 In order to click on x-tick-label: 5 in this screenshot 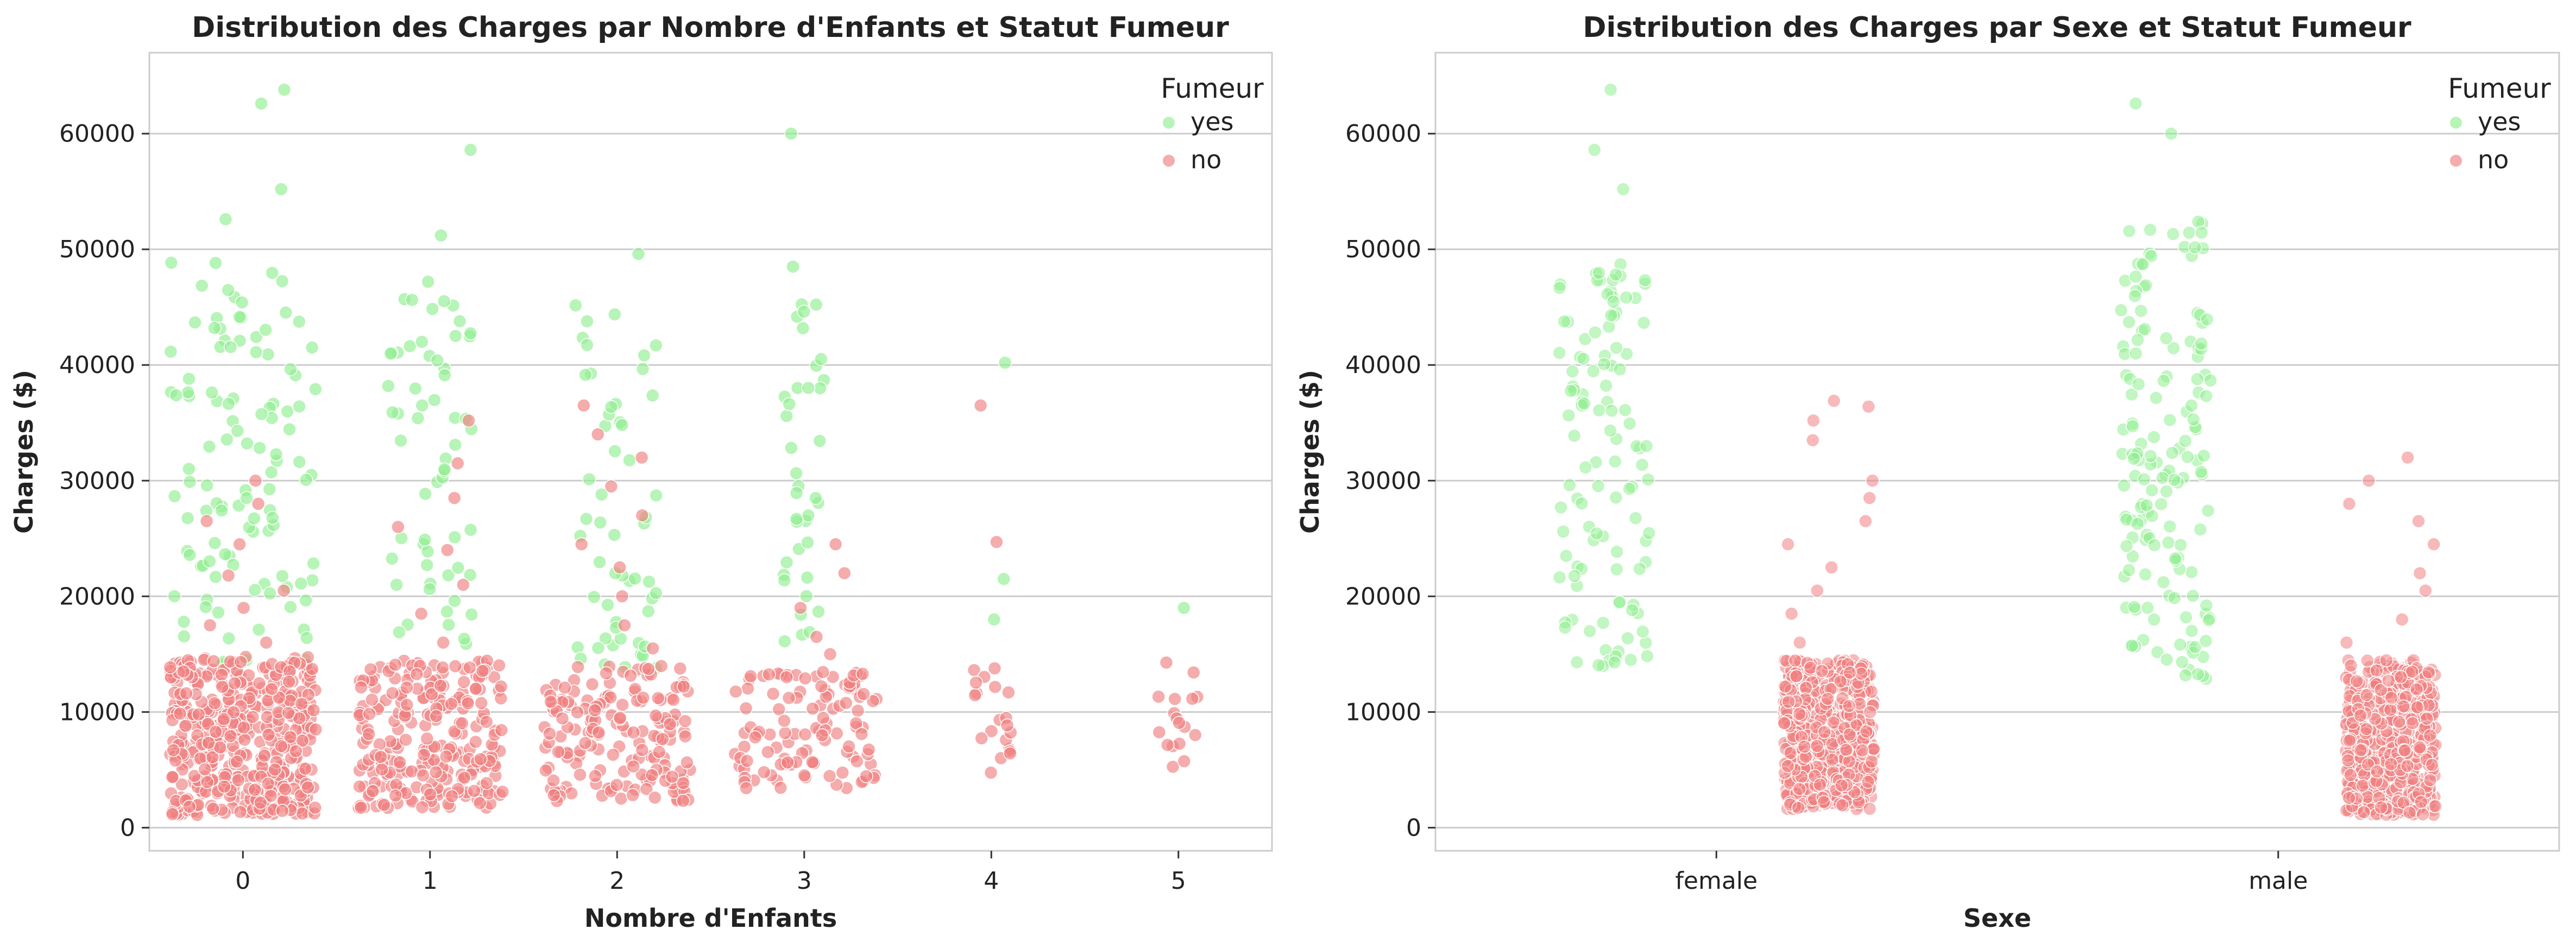, I will do `click(1179, 881)`.